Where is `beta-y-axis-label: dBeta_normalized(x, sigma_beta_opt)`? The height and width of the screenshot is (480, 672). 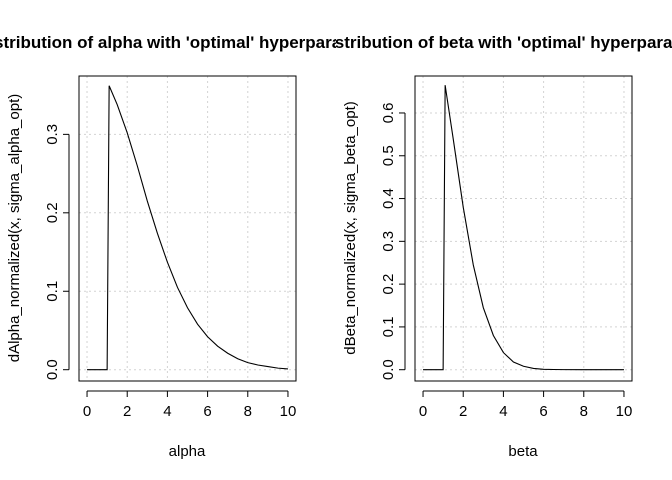 beta-y-axis-label: dBeta_normalized(x, sigma_beta_opt) is located at coordinates (350, 227).